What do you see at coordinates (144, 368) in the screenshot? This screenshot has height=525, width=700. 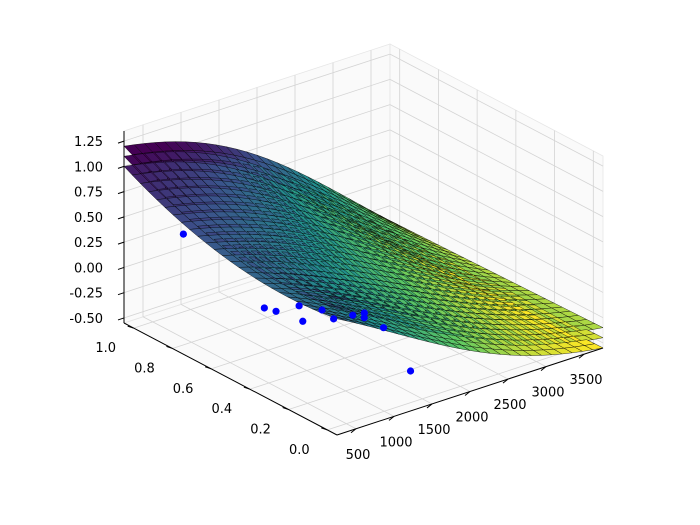 I see `y-tick-label: 0.8` at bounding box center [144, 368].